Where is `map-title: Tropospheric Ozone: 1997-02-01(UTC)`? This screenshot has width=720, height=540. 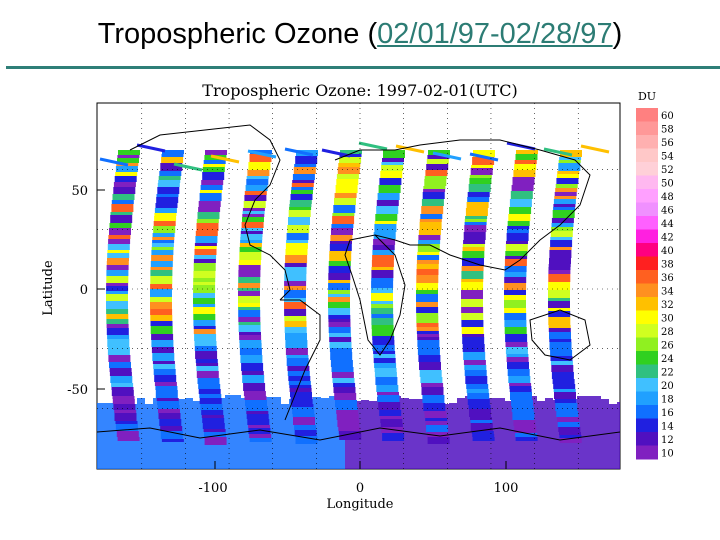
map-title: Tropospheric Ozone: 1997-02-01(UTC) is located at coordinates (359, 90).